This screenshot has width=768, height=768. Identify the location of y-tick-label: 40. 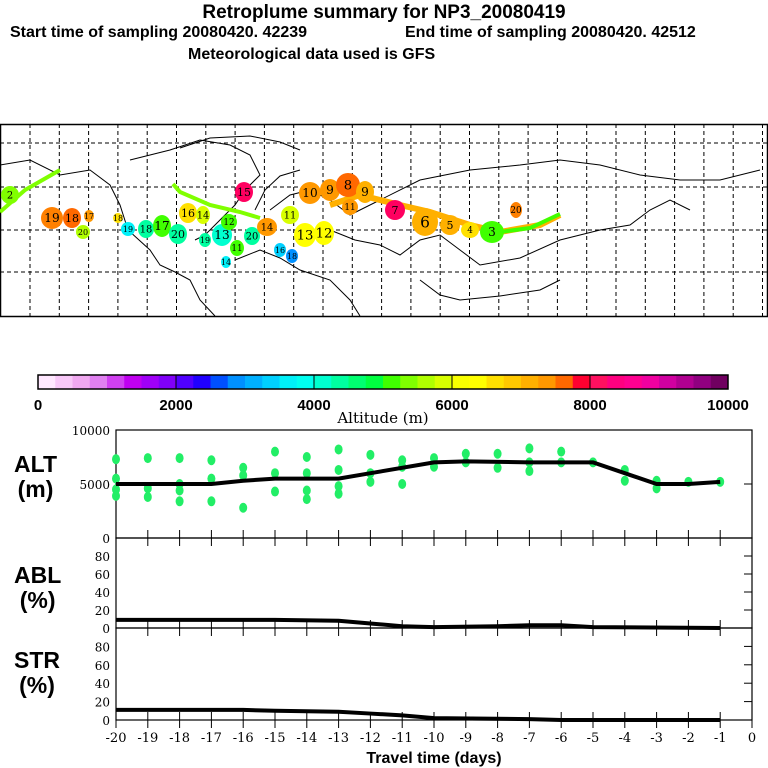
(102, 684).